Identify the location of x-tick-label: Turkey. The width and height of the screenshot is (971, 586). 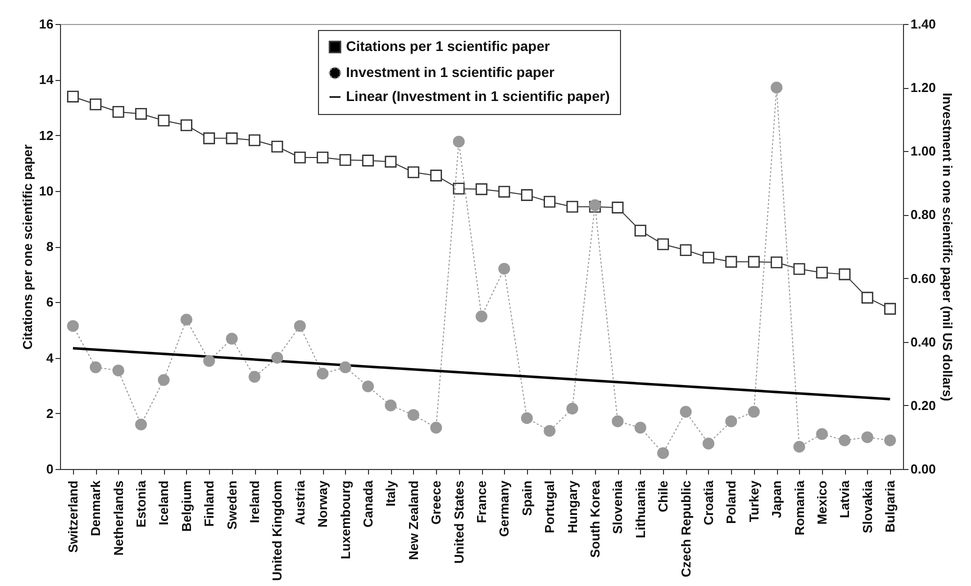
(754, 501).